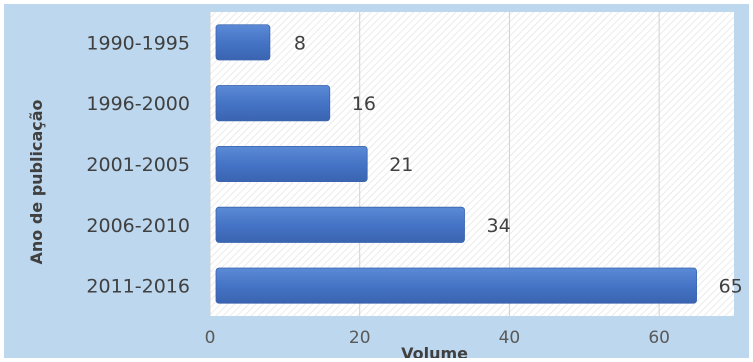 Image resolution: width=753 pixels, height=362 pixels. Describe the element at coordinates (659, 338) in the screenshot. I see `x-tick-label: 60` at that location.